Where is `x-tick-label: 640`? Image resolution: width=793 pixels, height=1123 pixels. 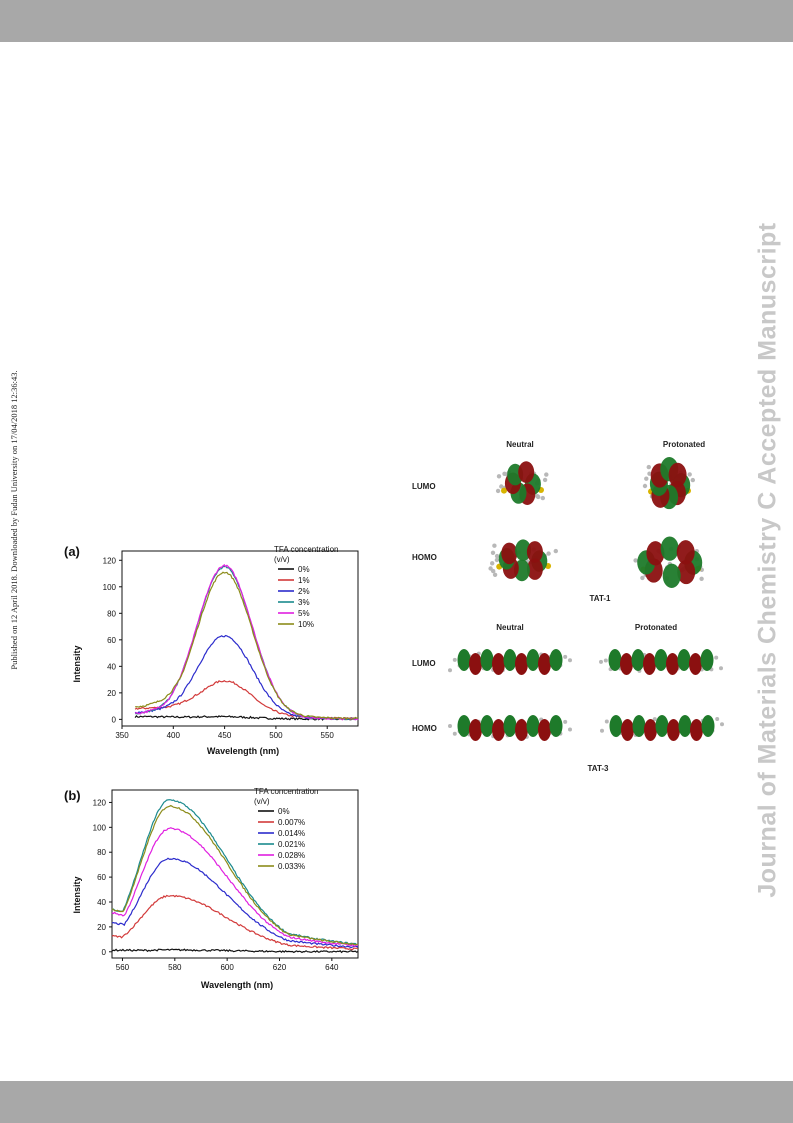 x-tick-label: 640 is located at coordinates (332, 967).